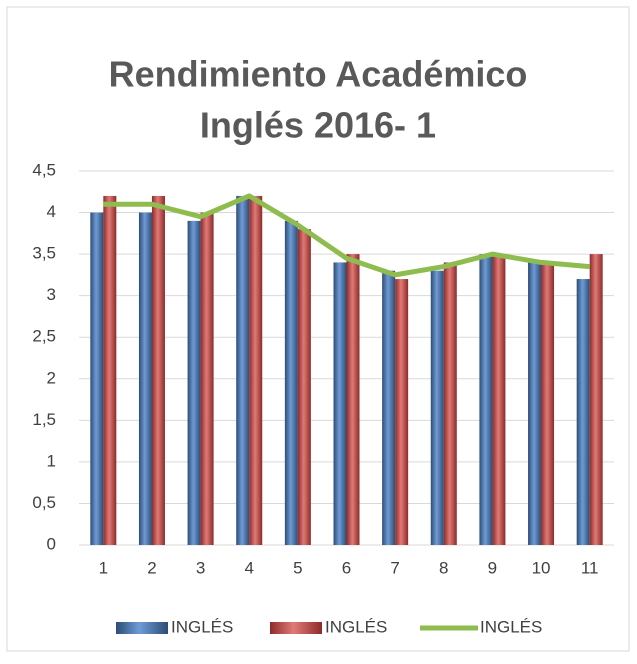 Image resolution: width=637 pixels, height=664 pixels. I want to click on y-tick-label: 4, so click(51, 211).